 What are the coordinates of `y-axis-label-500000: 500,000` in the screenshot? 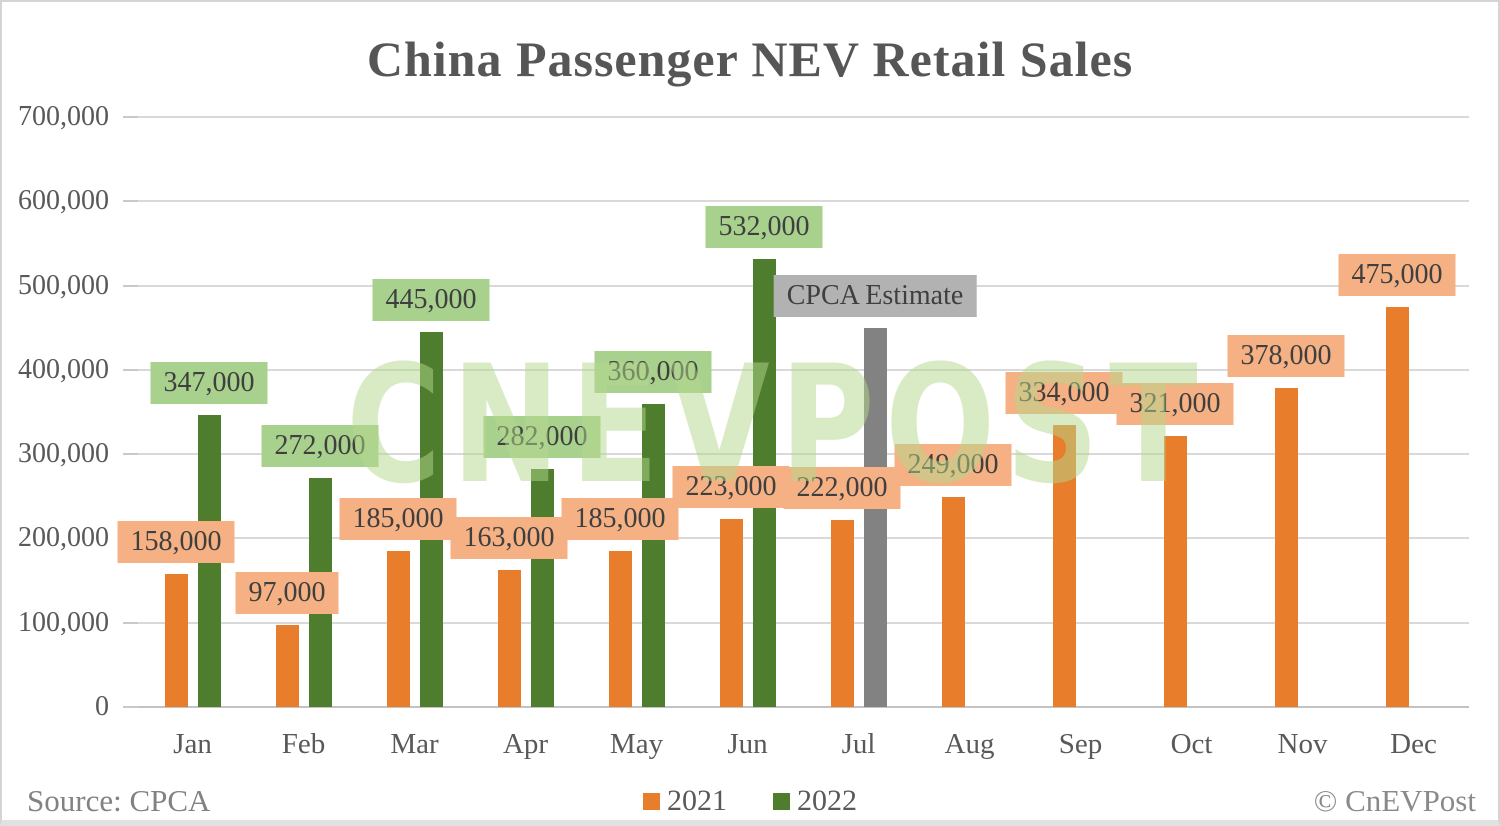 It's located at (63, 285).